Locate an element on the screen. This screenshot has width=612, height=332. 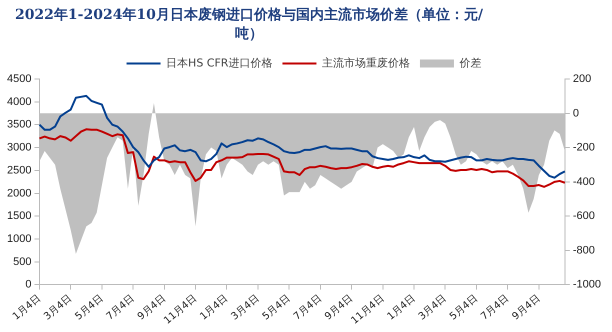
y2-tick-label: -600 is located at coordinates (583, 216).